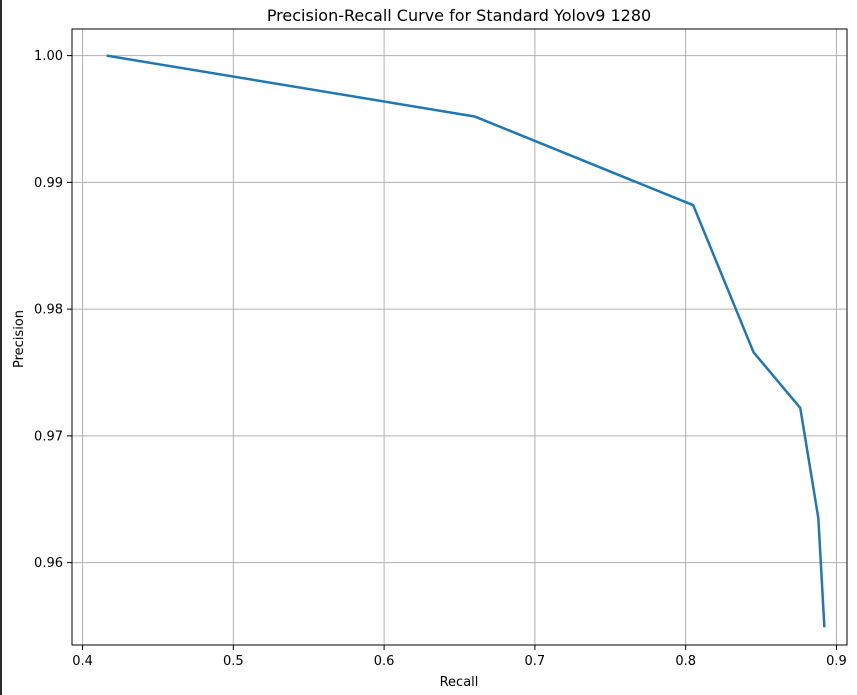  I want to click on x-axis-title: Recall, so click(459, 682).